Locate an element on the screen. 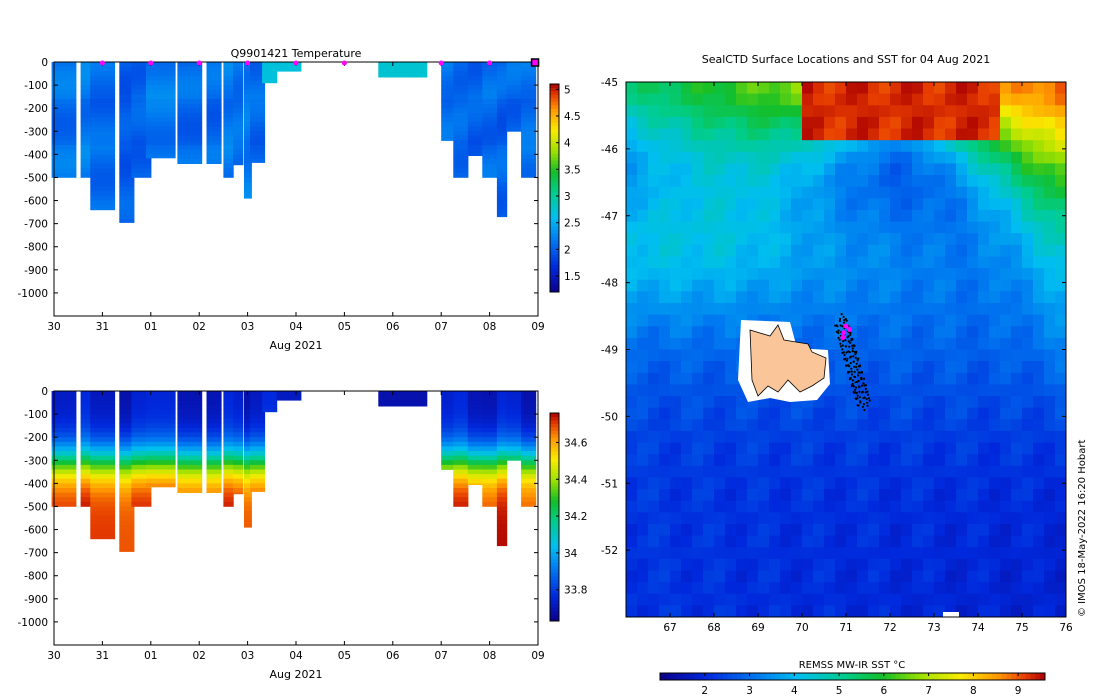 The height and width of the screenshot is (700, 1100). y-tick-label: -600 is located at coordinates (36, 531).